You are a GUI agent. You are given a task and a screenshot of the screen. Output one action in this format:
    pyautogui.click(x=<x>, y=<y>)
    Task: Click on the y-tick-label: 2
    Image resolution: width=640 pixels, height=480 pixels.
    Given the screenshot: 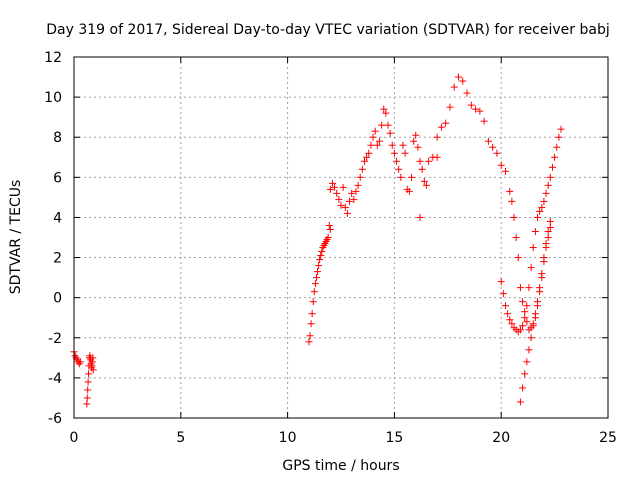 What is the action you would take?
    pyautogui.click(x=57, y=259)
    